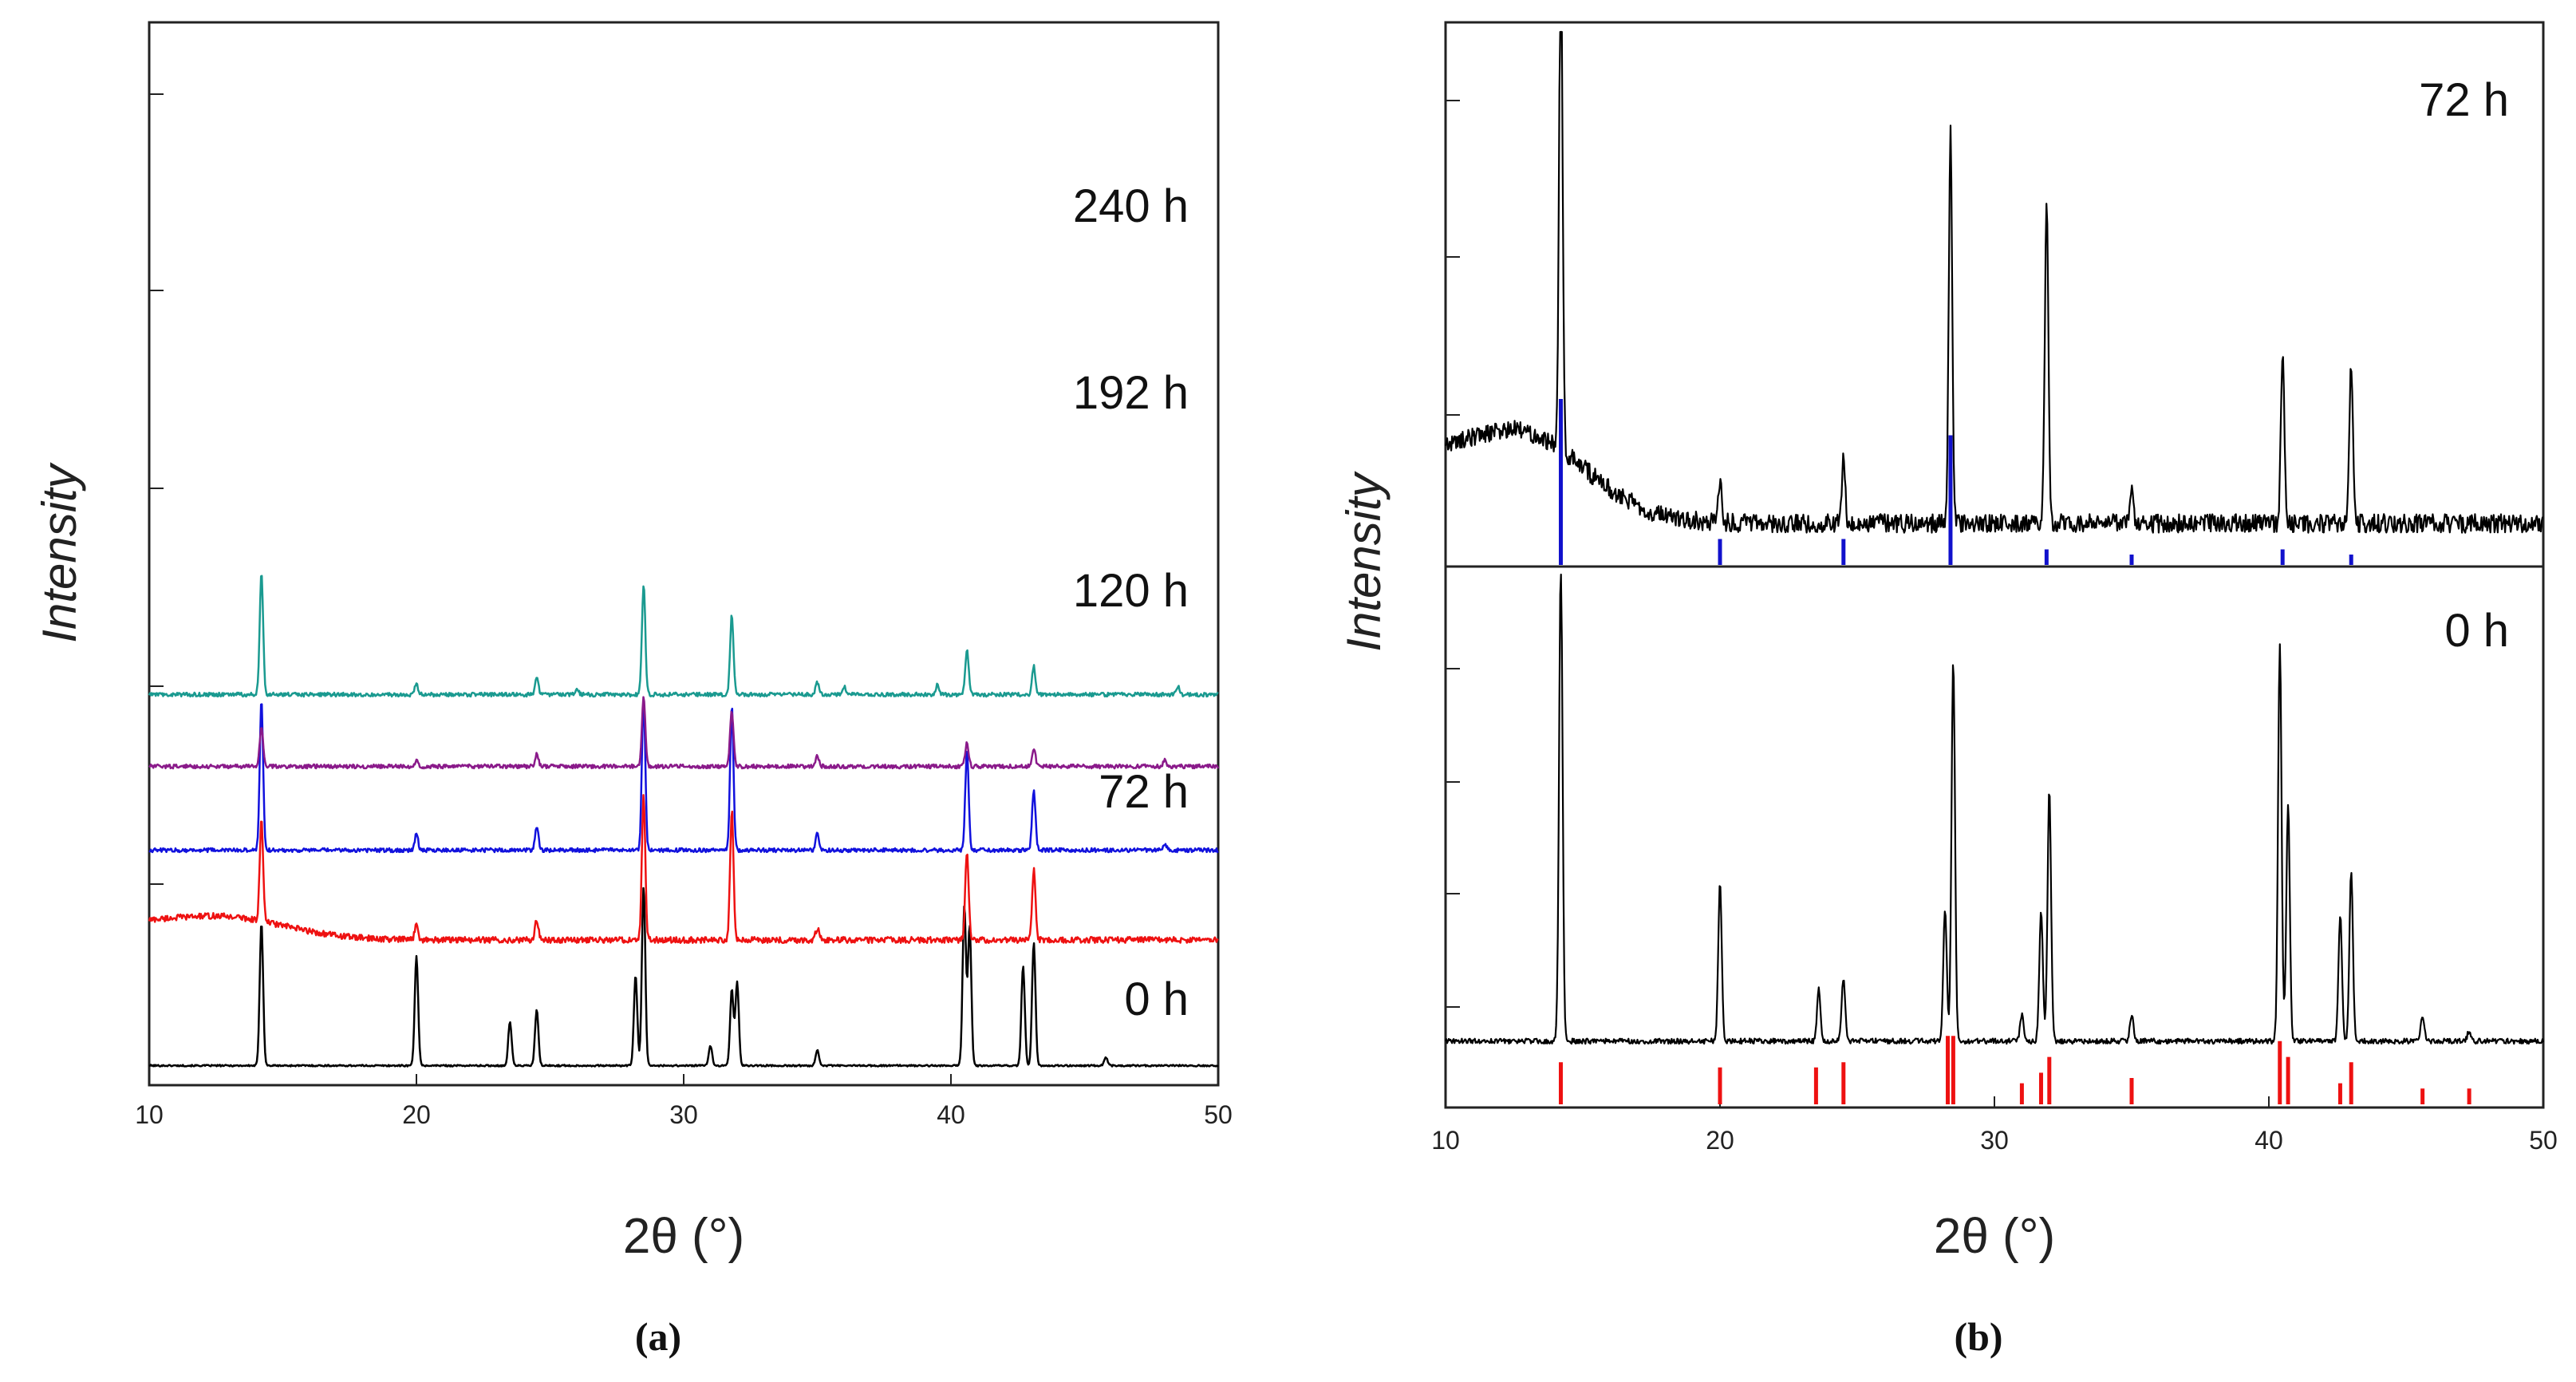 This screenshot has height=1382, width=2576. I want to click on trace-label-0h: 0 h, so click(1156, 999).